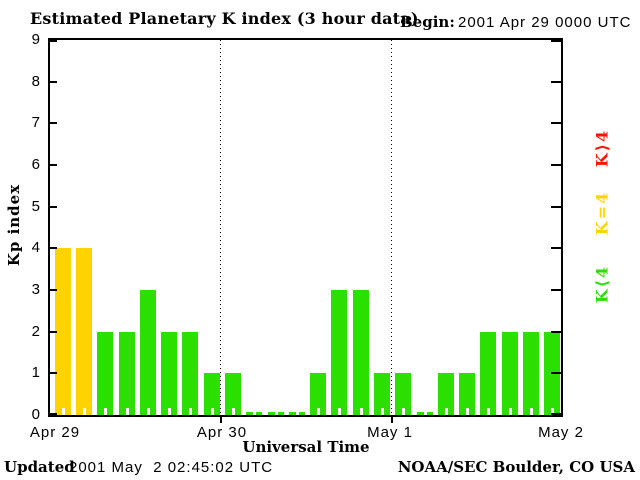  What do you see at coordinates (36, 247) in the screenshot?
I see `y-tick-label: 4` at bounding box center [36, 247].